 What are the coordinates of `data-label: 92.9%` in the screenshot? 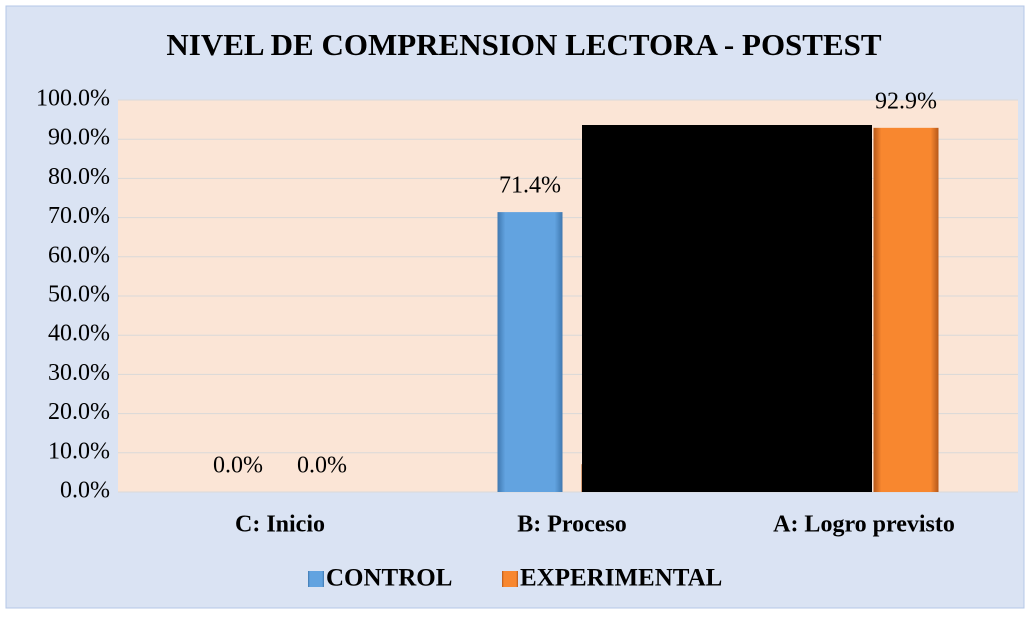 It's located at (906, 101).